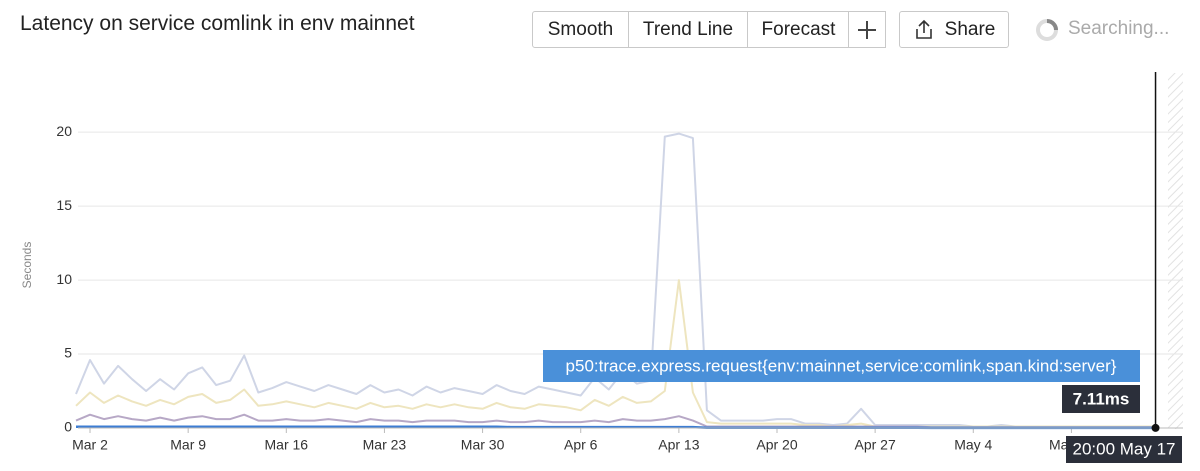 The image size is (1200, 471). What do you see at coordinates (385, 445) in the screenshot?
I see `x-tick-label: Mar 23` at bounding box center [385, 445].